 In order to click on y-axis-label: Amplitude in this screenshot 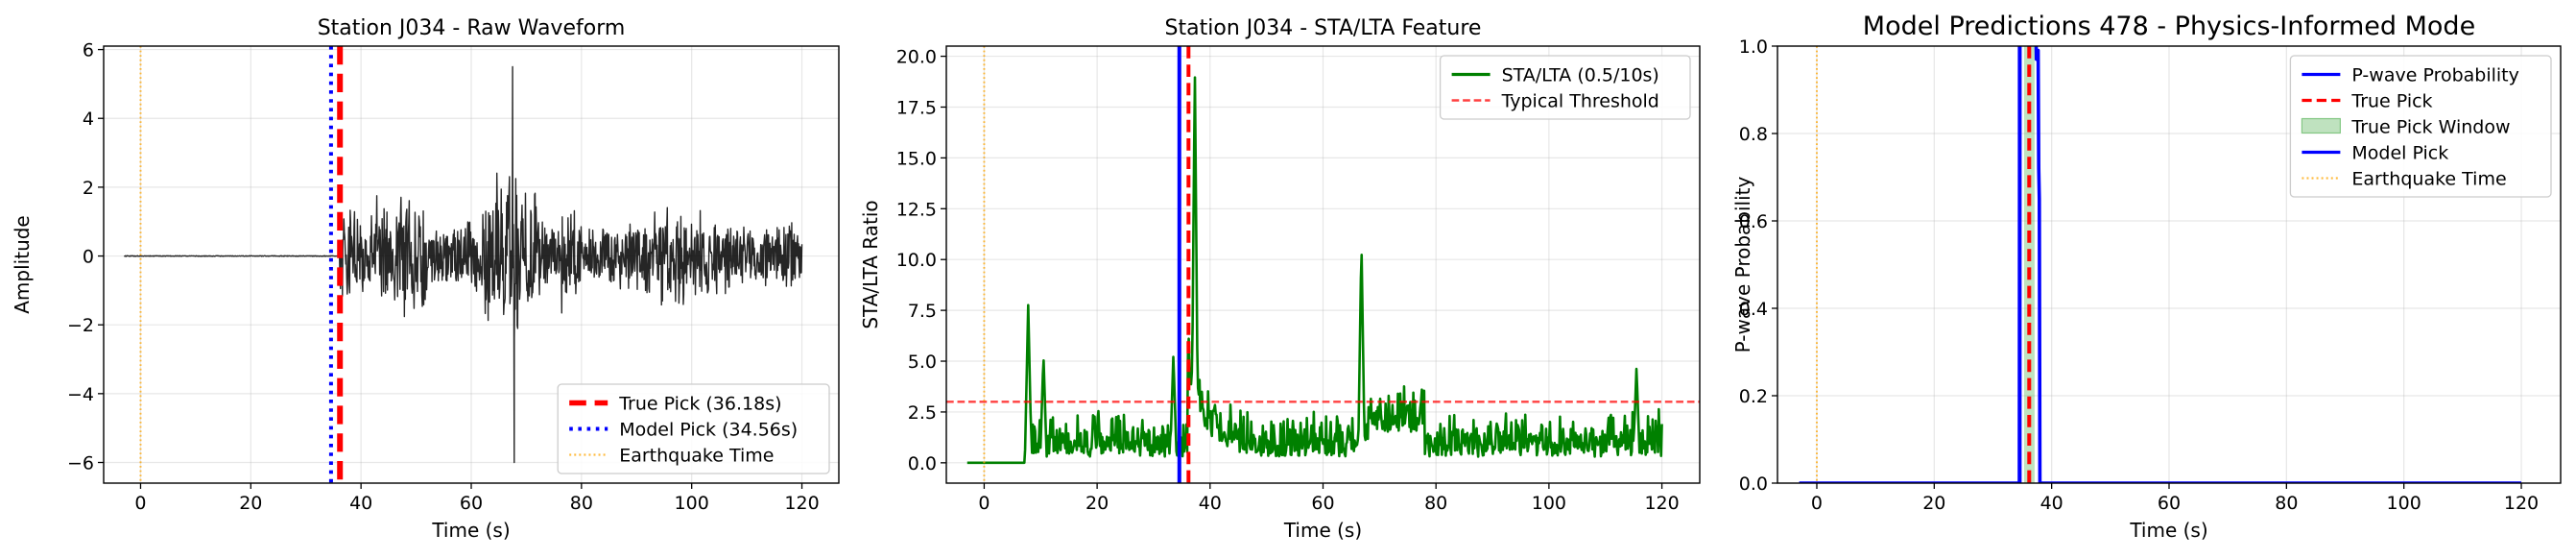, I will do `click(22, 264)`.